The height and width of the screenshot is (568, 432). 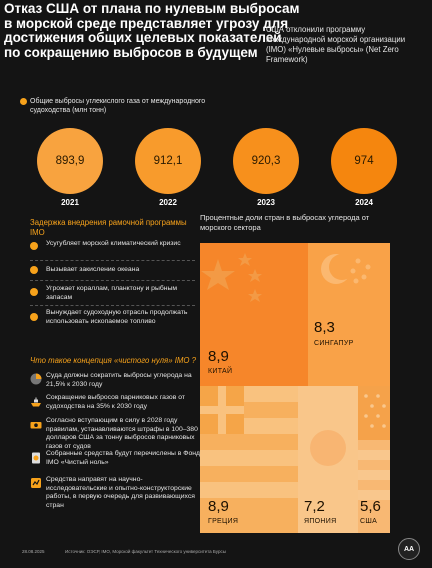 What do you see at coordinates (152, 8) in the screenshot?
I see `title-line: Отказ США от плана по нулевым выбросам` at bounding box center [152, 8].